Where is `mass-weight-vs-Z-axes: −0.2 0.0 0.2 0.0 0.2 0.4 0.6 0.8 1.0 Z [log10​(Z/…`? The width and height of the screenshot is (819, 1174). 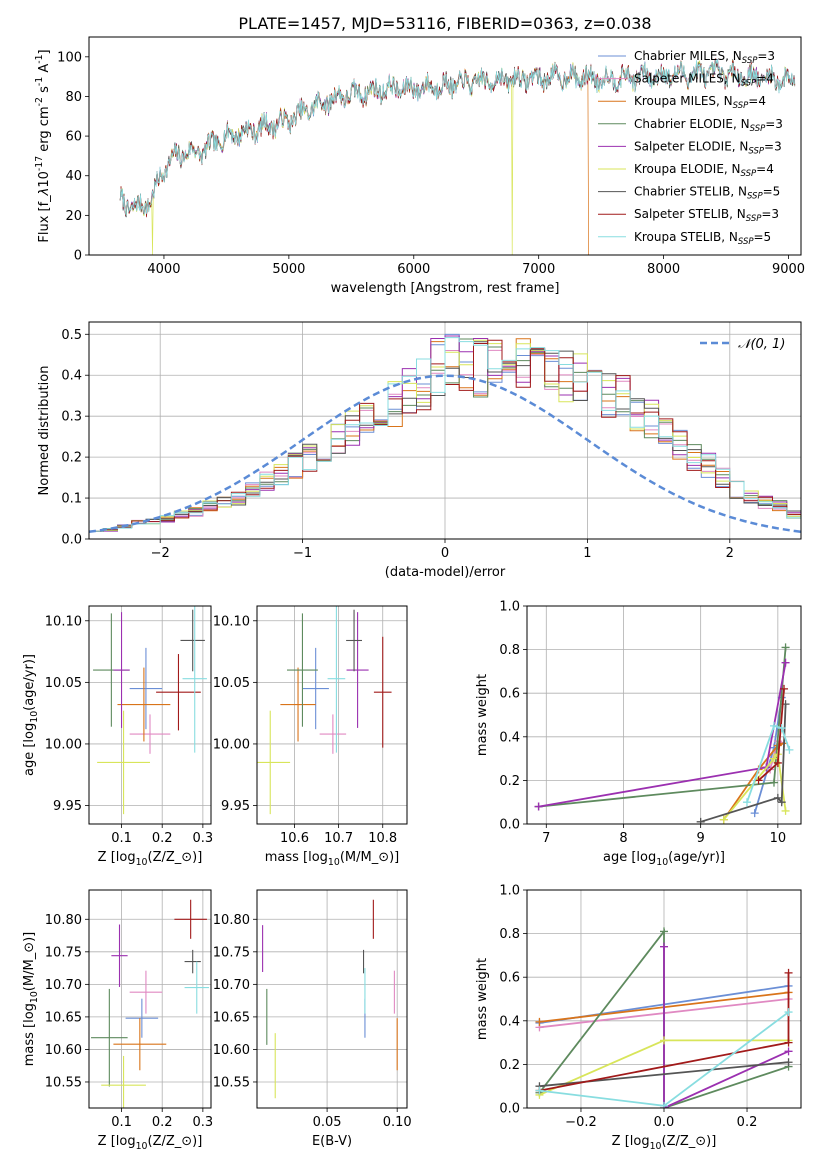
mass-weight-vs-Z-axes: −0.2 0.0 0.2 0.0 0.2 0.4 0.6 0.8 1.0 Z [log10​(Z/… is located at coordinates (638, 1018).